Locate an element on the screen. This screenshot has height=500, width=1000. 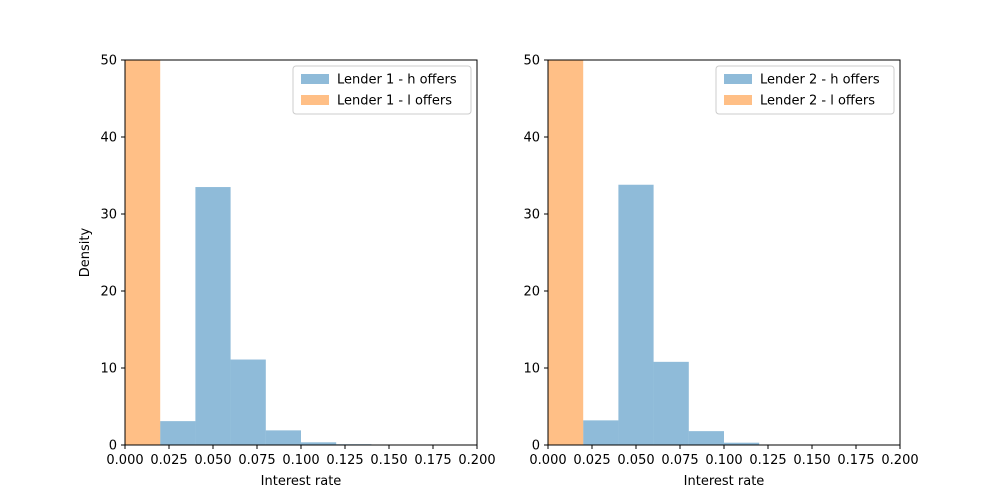
legend-swatch-lender-1-l-offers is located at coordinates (315, 100).